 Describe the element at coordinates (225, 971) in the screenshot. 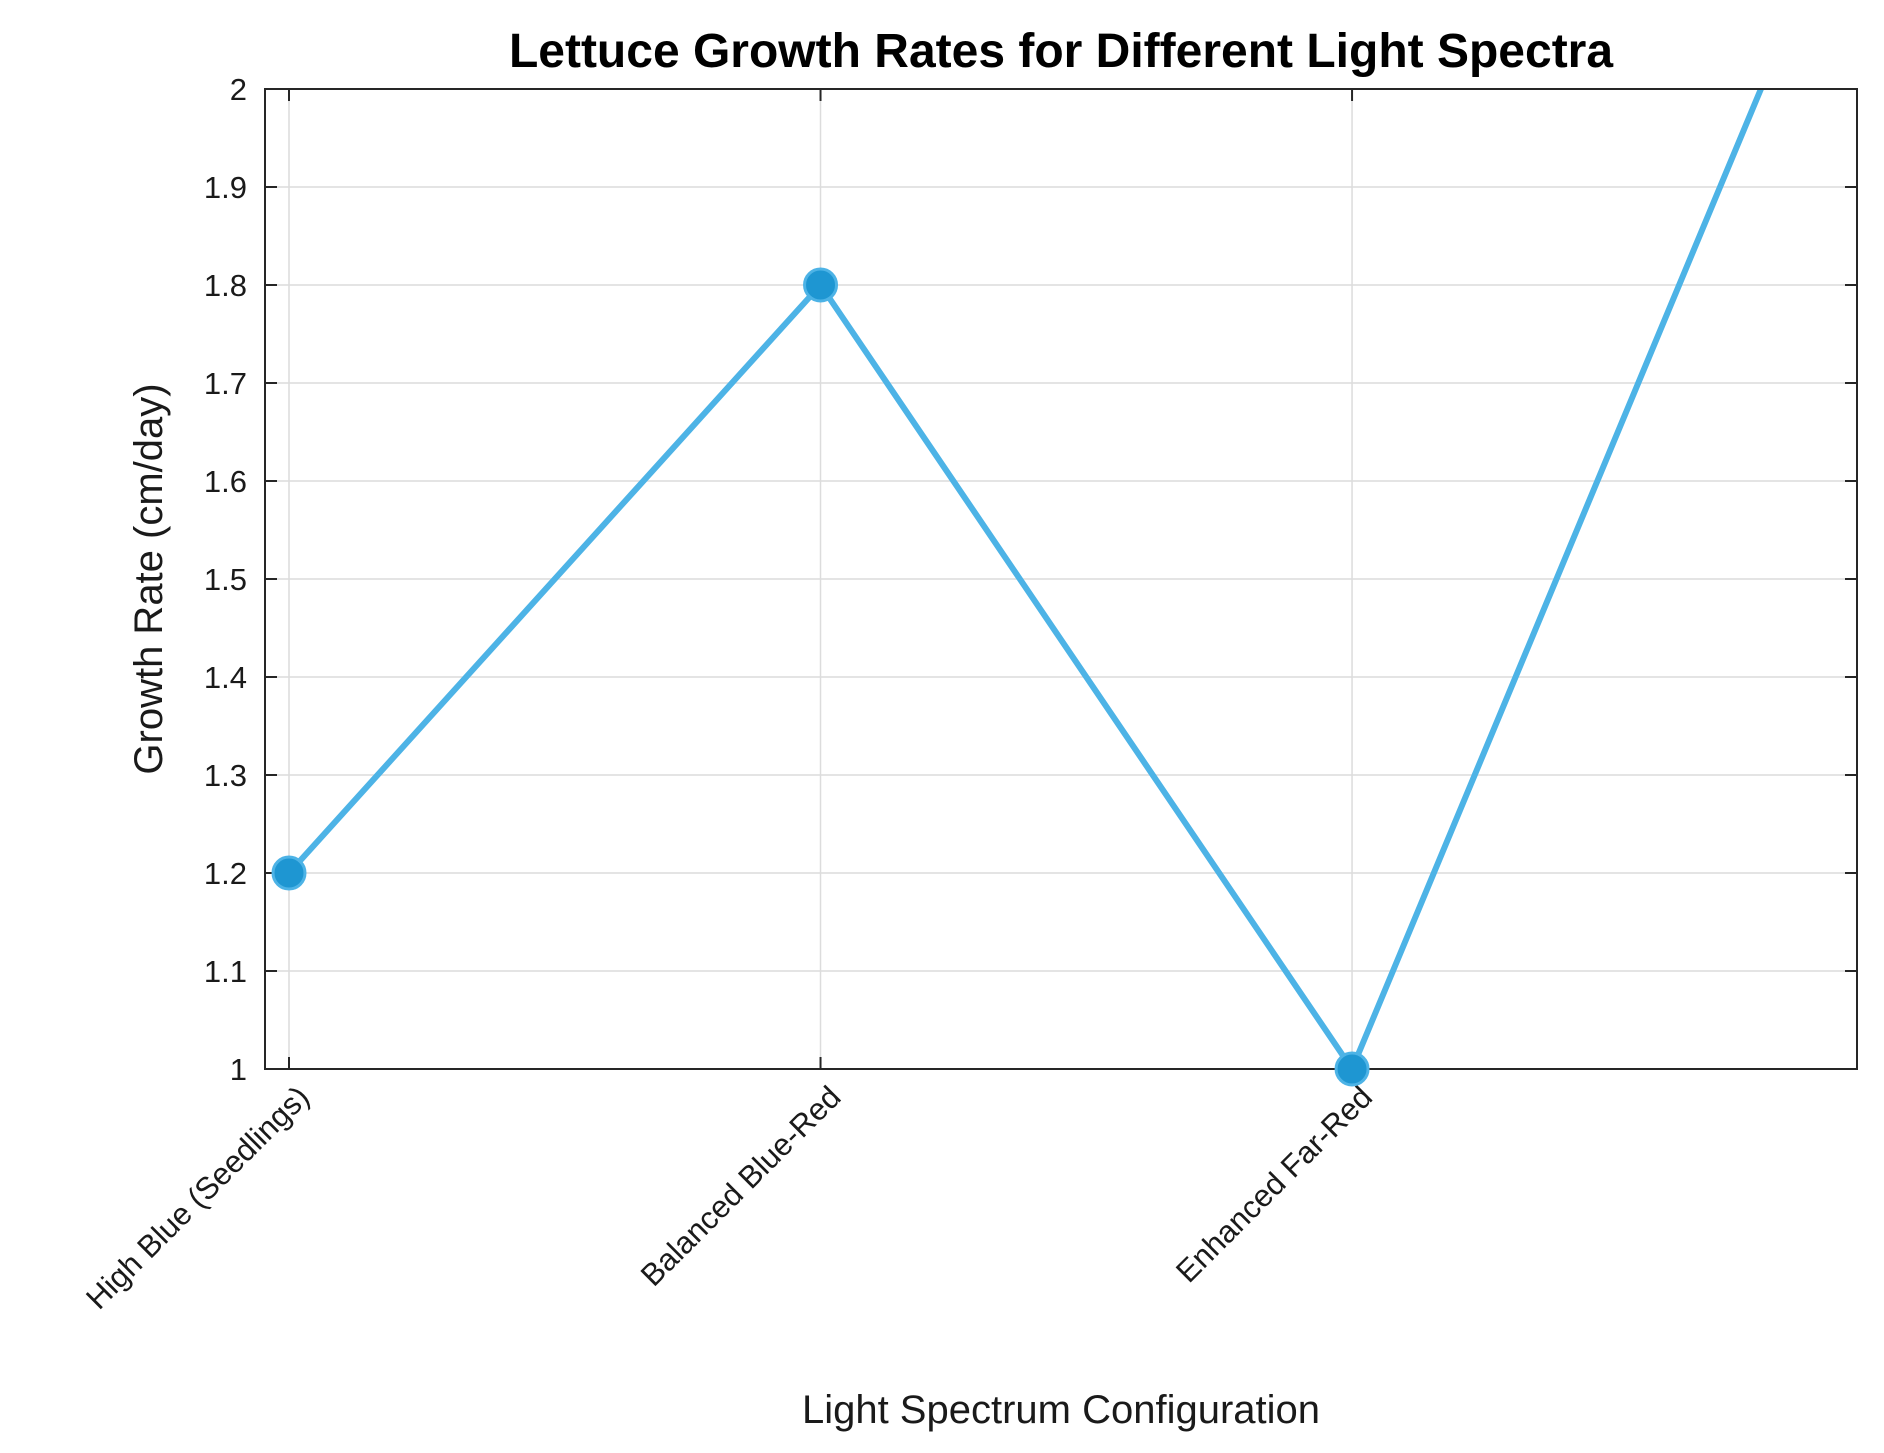

I see `y-tick-label: 1.1` at that location.